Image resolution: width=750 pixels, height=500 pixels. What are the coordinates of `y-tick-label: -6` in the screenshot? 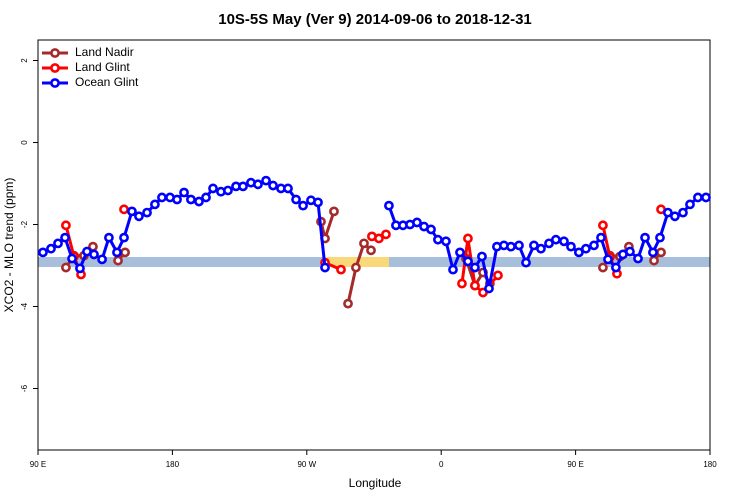 It's located at (24, 388).